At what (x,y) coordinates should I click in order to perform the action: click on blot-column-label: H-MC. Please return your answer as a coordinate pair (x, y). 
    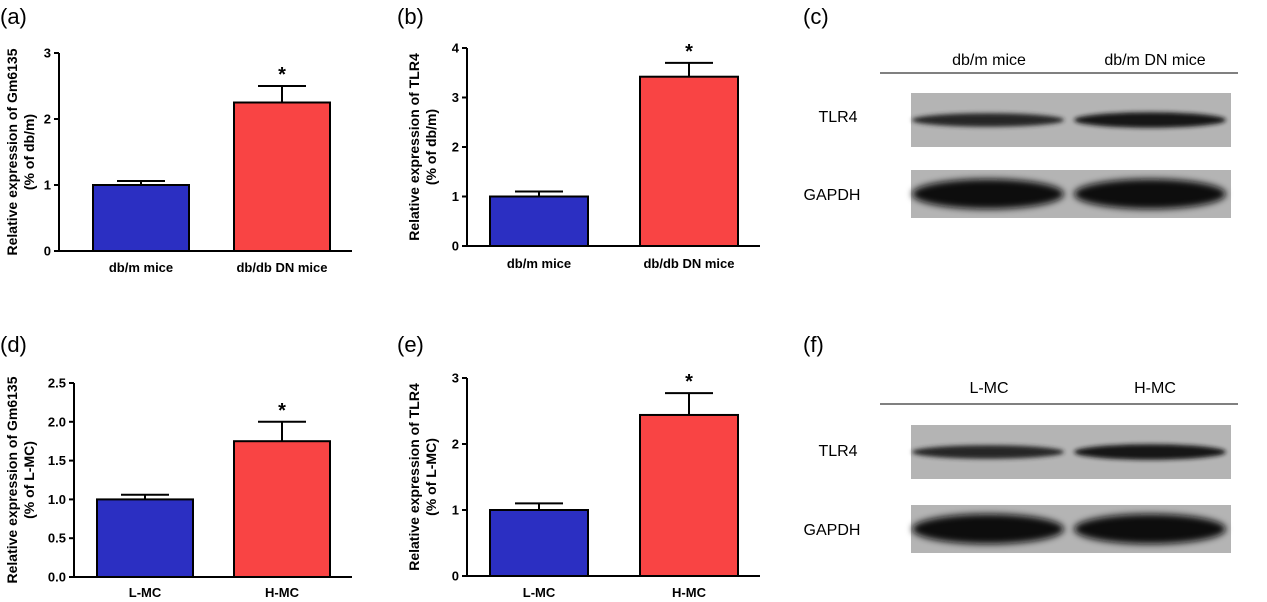
    Looking at the image, I should click on (1155, 388).